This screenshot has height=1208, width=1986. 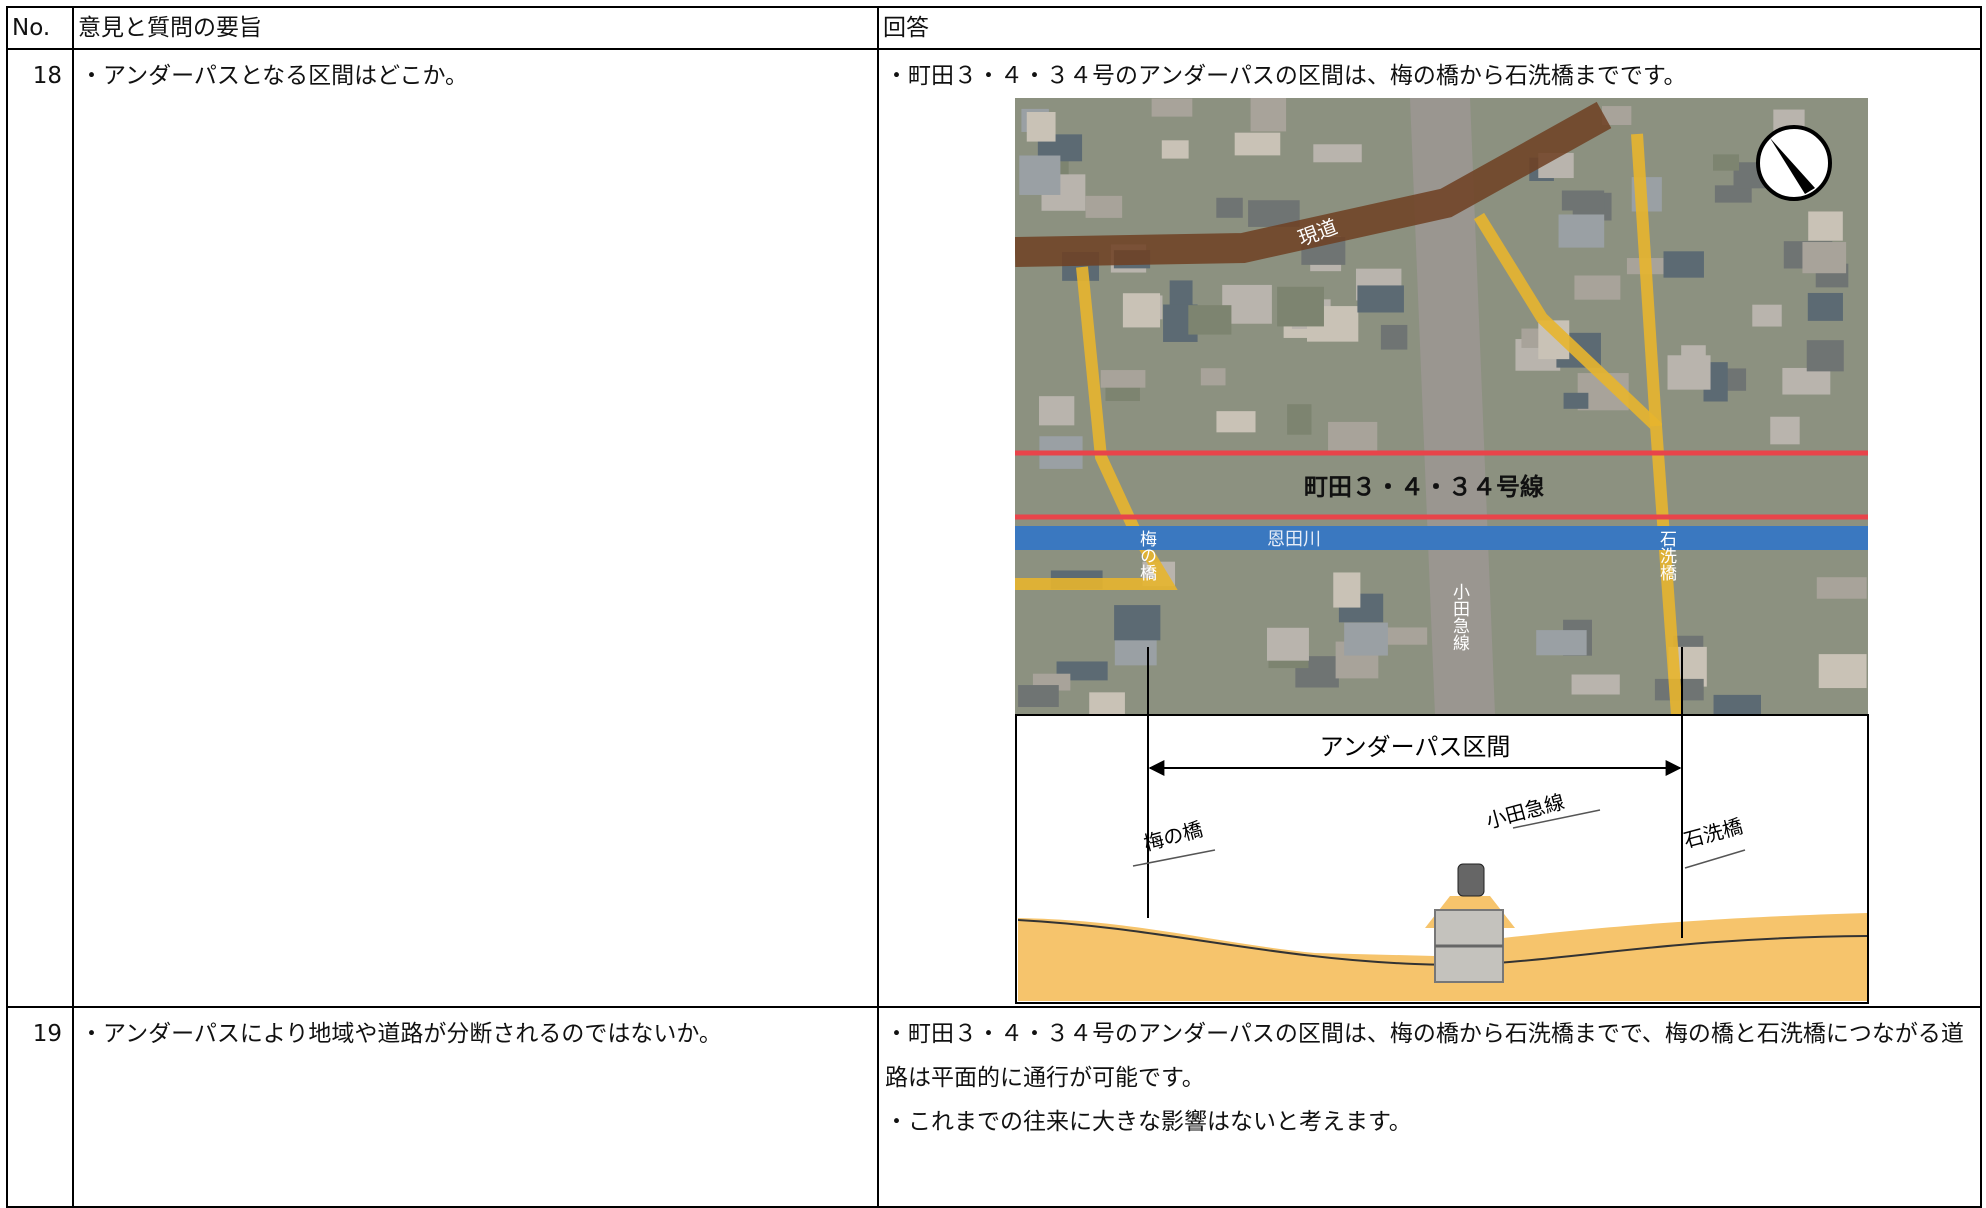 I want to click on question: ・アンダーパスにより地域や道路が分断されるのではないか。, so click(x=475, y=1107).